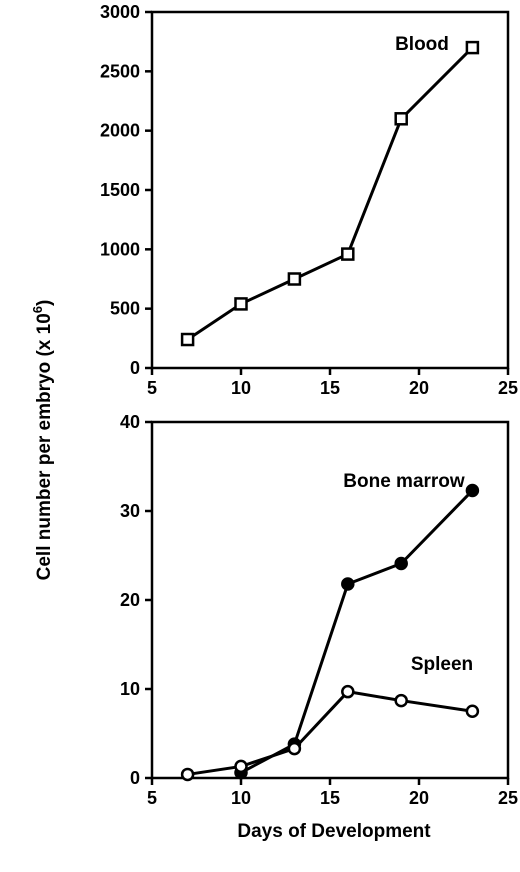 The width and height of the screenshot is (520, 872). Describe the element at coordinates (130, 600) in the screenshot. I see `y-tick-label: 20` at that location.